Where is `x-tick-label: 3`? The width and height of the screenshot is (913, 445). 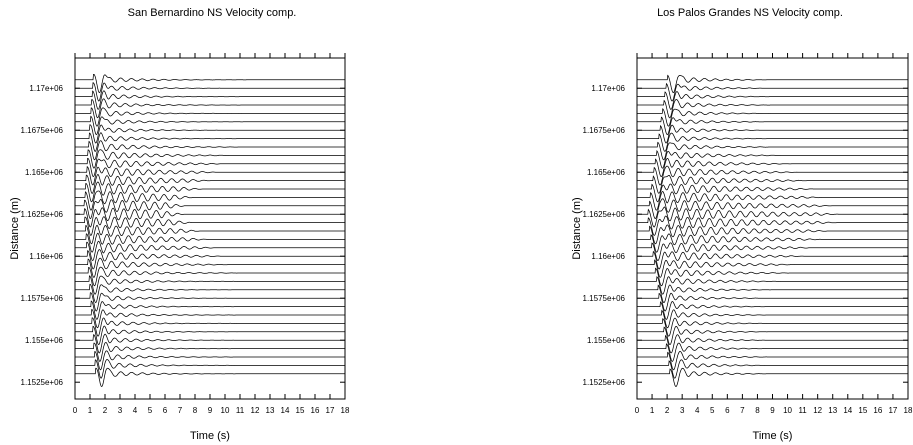
x-tick-label: 3 is located at coordinates (682, 410).